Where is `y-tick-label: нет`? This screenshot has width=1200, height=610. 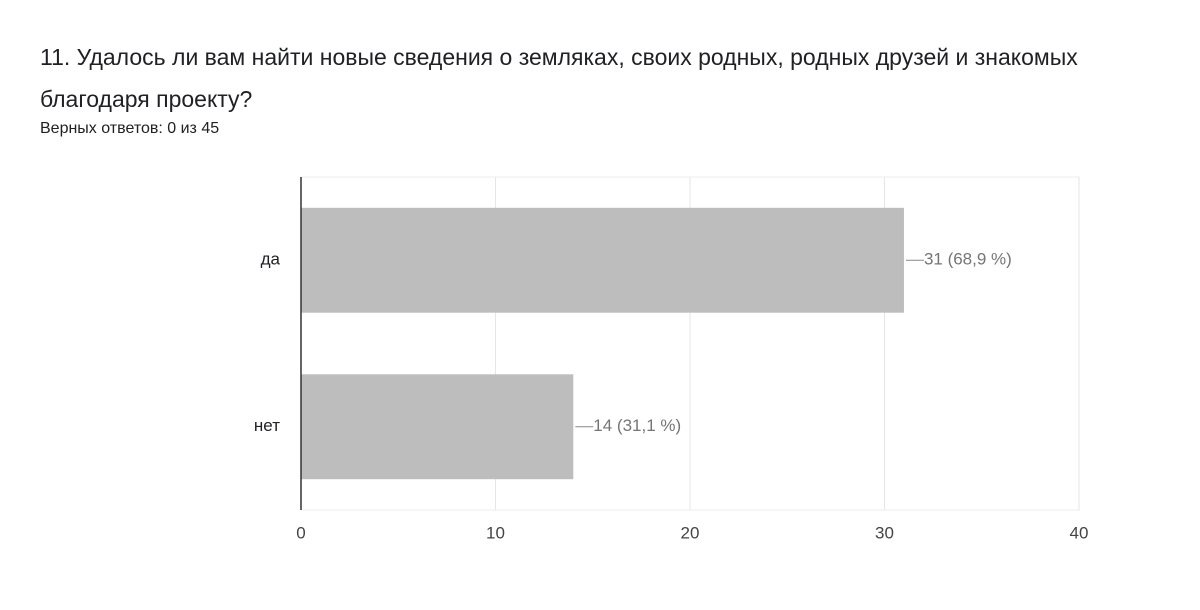 y-tick-label: нет is located at coordinates (267, 425).